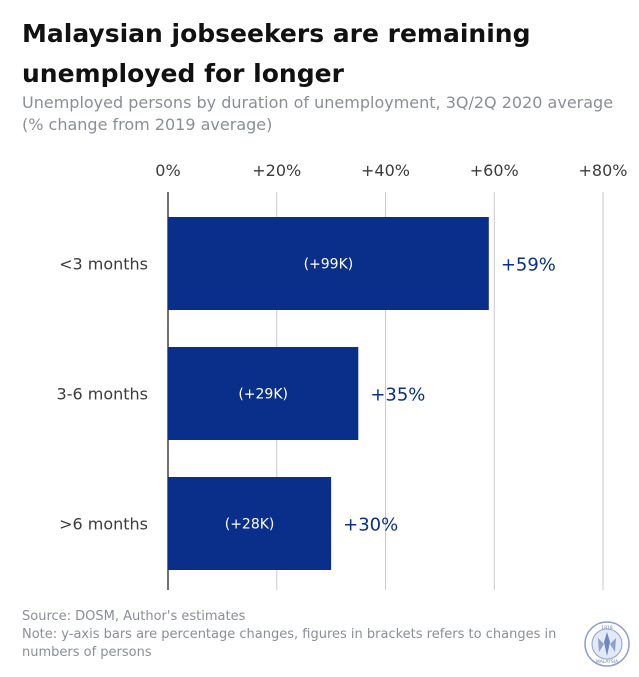  What do you see at coordinates (603, 170) in the screenshot?
I see `x-tick-label: +80%` at bounding box center [603, 170].